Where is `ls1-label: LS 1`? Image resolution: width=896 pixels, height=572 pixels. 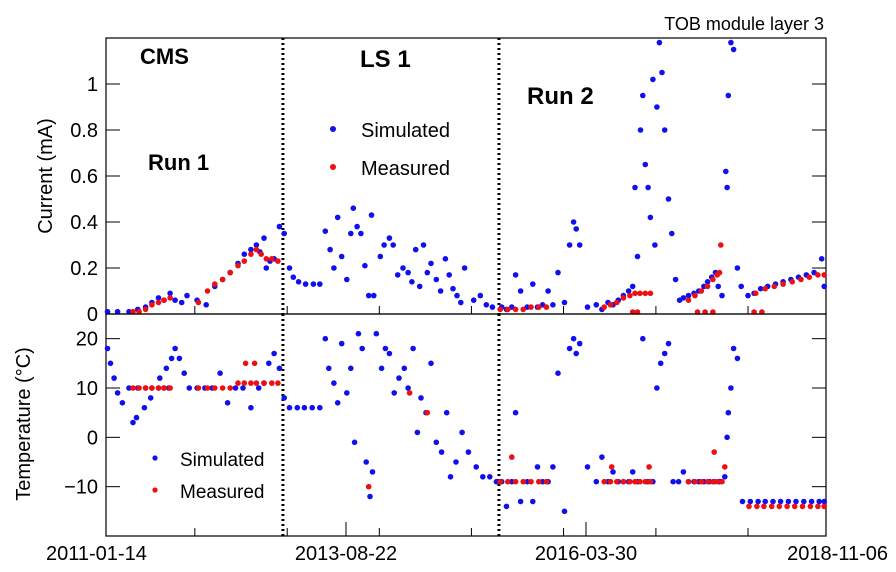 ls1-label: LS 1 is located at coordinates (385, 59).